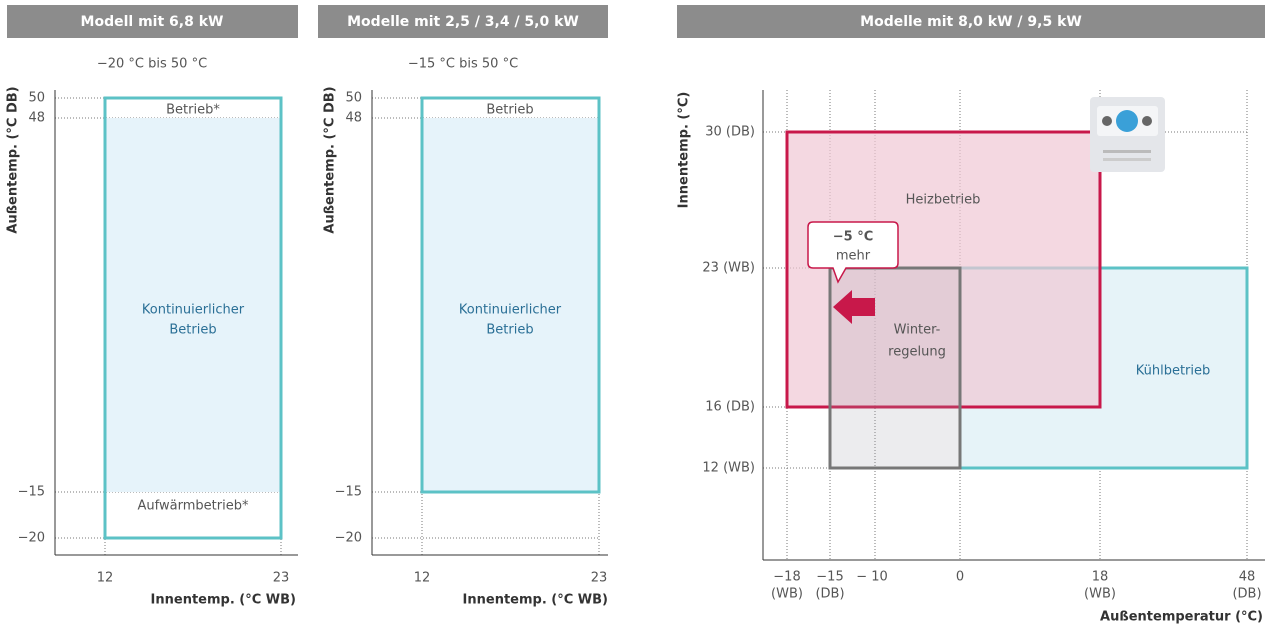  What do you see at coordinates (960, 577) in the screenshot?
I see `x-tick-label: 0` at bounding box center [960, 577].